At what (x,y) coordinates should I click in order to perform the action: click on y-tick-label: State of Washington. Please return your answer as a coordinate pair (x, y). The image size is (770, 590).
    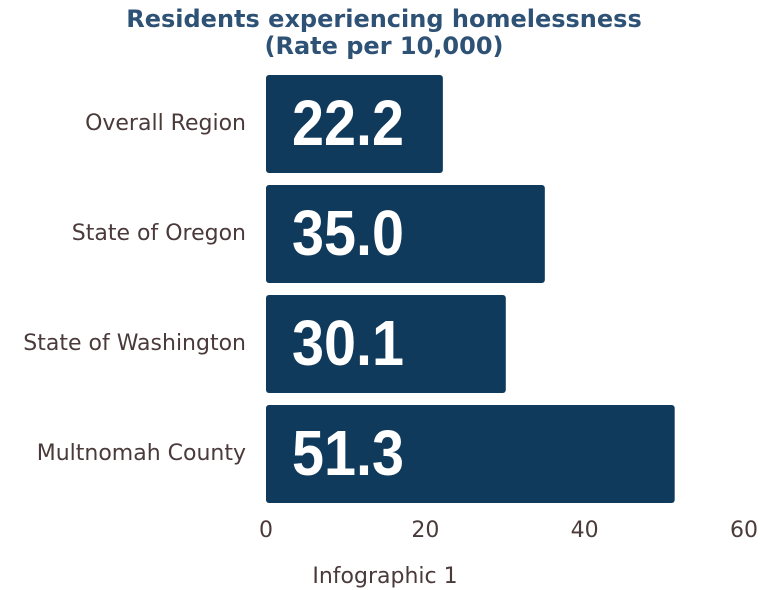
    Looking at the image, I should click on (134, 343).